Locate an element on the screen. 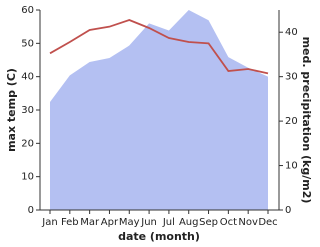 Image resolution: width=320 pixels, height=247 pixels. x-tick-label: Apr is located at coordinates (110, 222).